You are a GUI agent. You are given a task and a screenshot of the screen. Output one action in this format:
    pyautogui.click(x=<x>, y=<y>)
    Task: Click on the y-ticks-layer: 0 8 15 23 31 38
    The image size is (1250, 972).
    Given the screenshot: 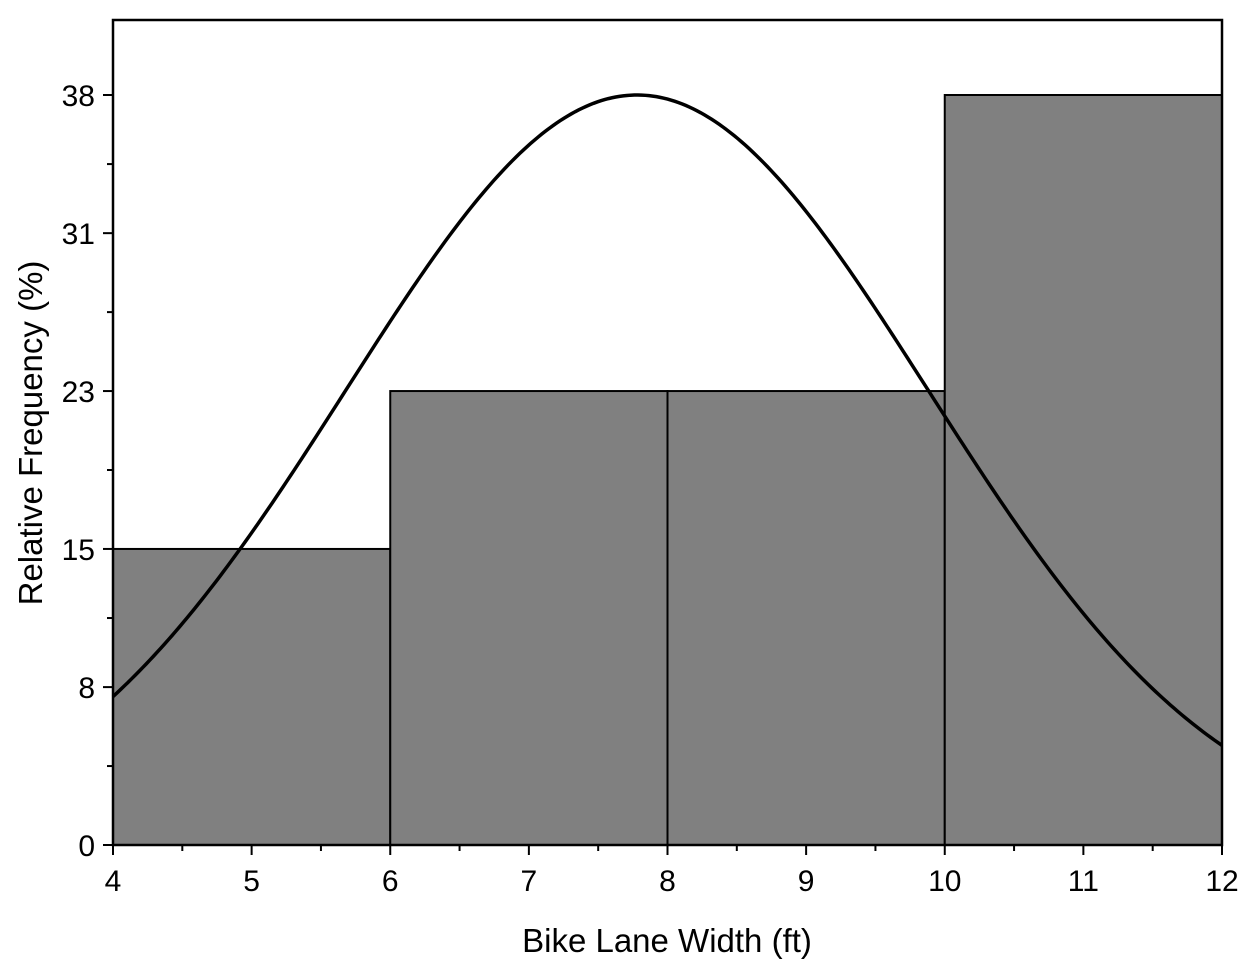 What is the action you would take?
    pyautogui.click(x=87, y=471)
    